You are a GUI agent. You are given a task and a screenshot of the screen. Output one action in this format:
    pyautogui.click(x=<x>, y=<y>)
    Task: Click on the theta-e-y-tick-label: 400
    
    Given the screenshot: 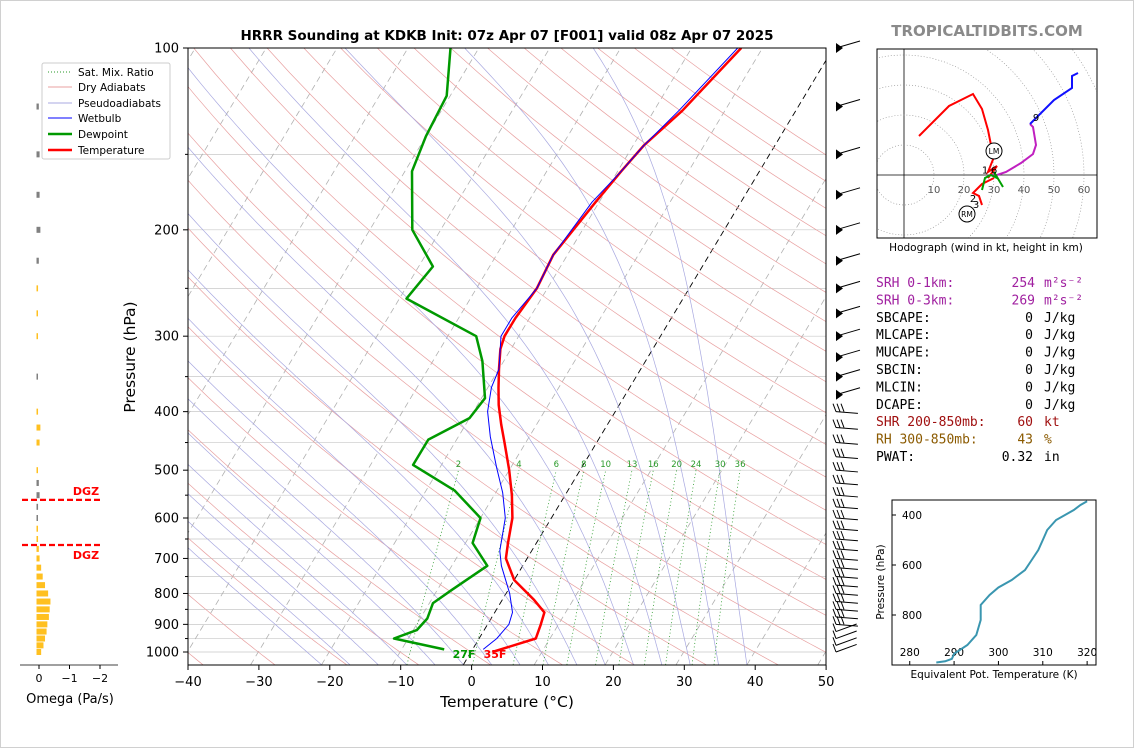 What is the action you would take?
    pyautogui.click(x=912, y=516)
    